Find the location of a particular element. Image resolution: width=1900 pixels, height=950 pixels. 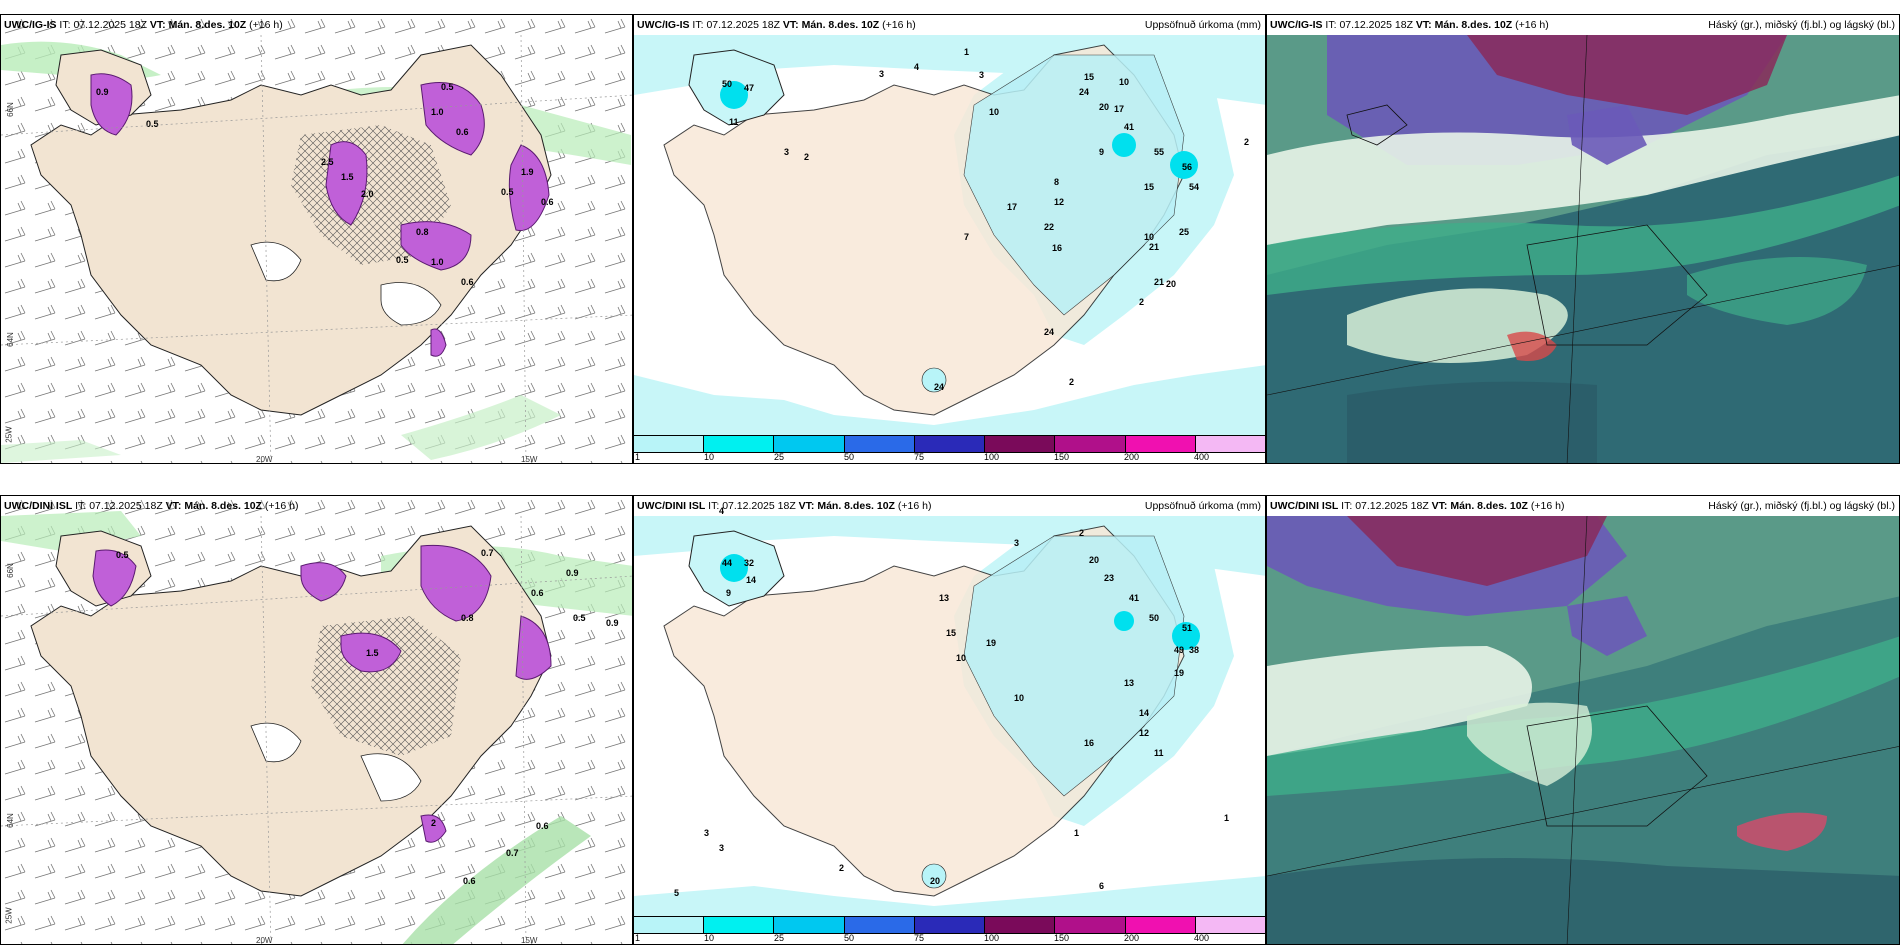

colorbar-label: 10 is located at coordinates (709, 457).